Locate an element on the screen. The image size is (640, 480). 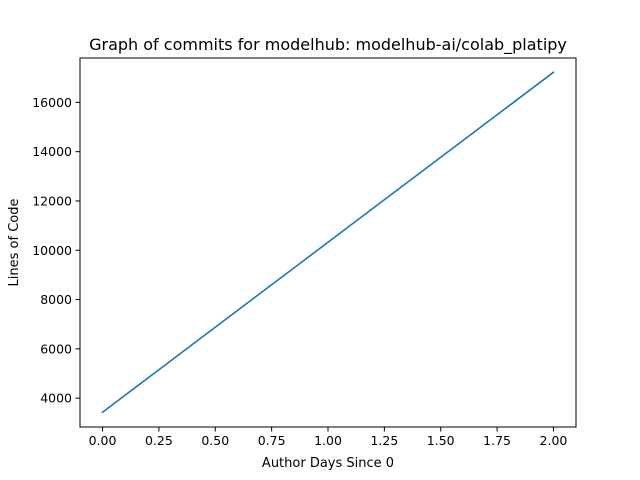
y-axis-ticks: 4000 6000 8000 10000 12000 14000 16000 is located at coordinates (56, 250).